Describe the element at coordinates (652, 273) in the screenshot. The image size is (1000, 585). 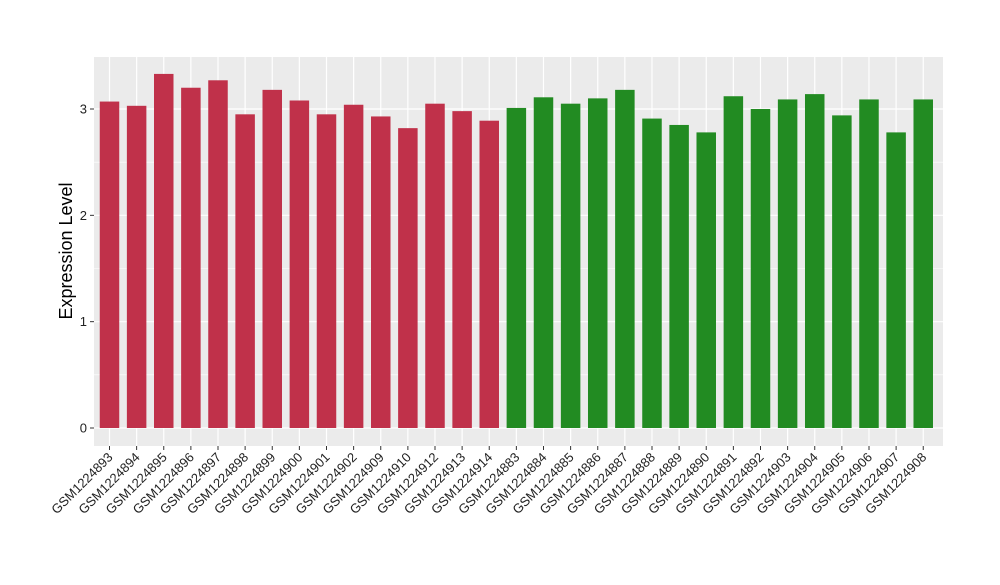
I see `bar-GSM1224888` at that location.